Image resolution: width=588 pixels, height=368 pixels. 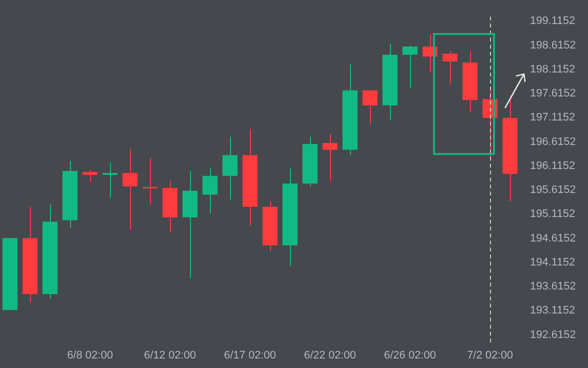 What do you see at coordinates (553, 21) in the screenshot?
I see `y-tick-label: 199.1152` at bounding box center [553, 21].